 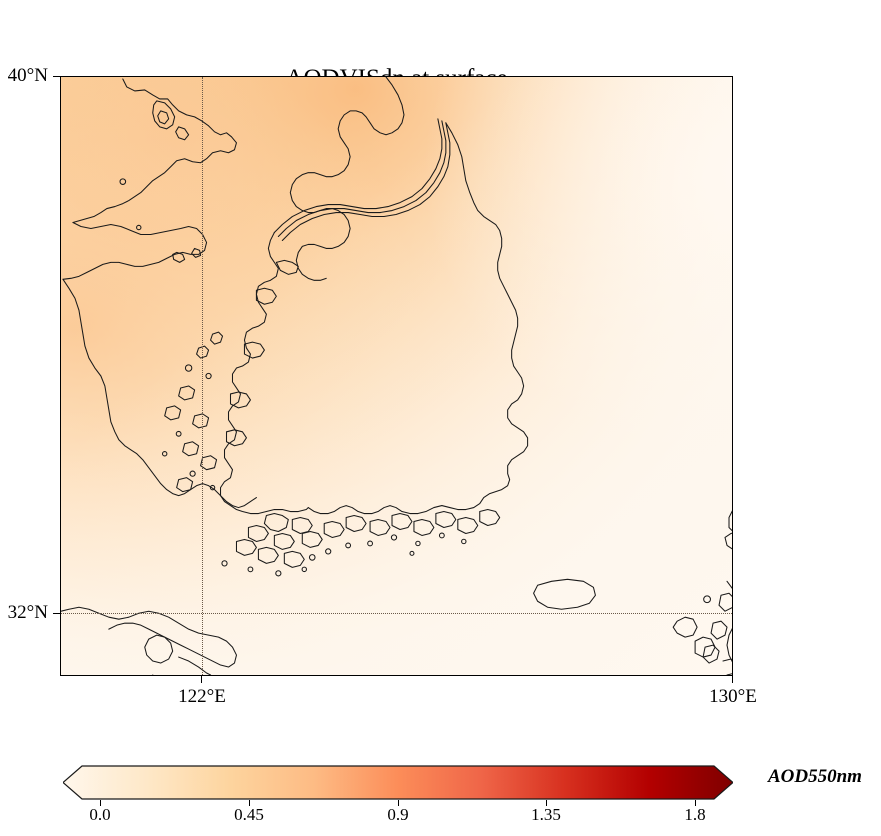 I want to click on tick-mark-40n, so click(x=56, y=77).